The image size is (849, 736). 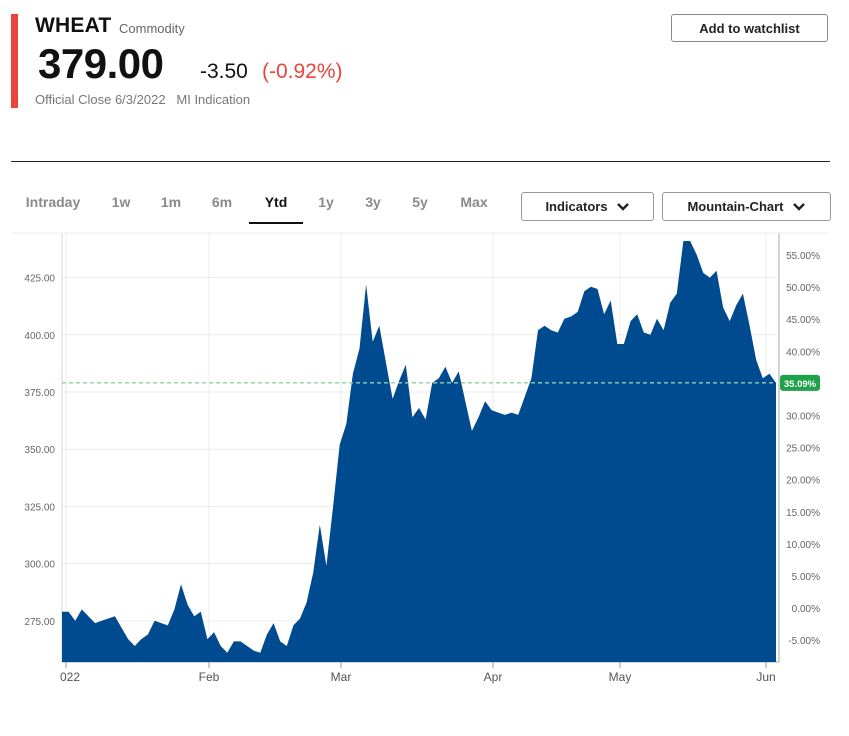 I want to click on chart-type-dropdown: Mountain-Chart, so click(x=746, y=206).